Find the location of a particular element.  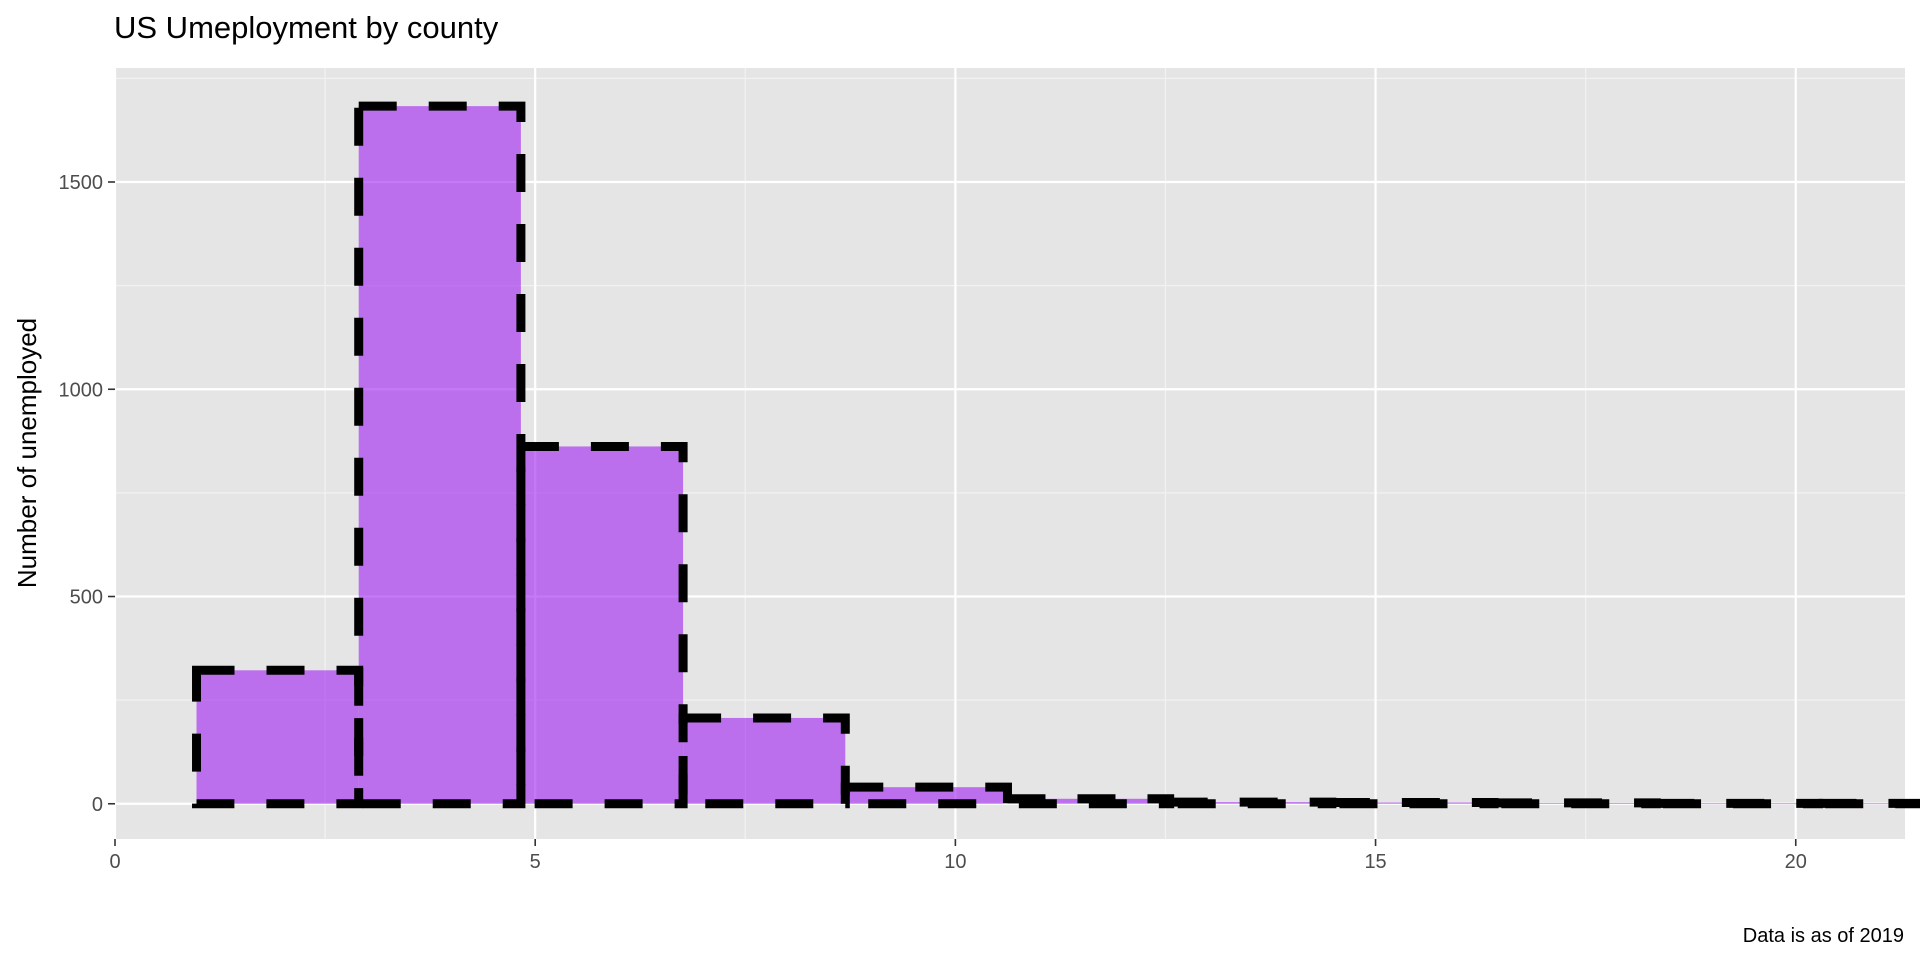

y-tick-label: 1000 is located at coordinates (81, 390).